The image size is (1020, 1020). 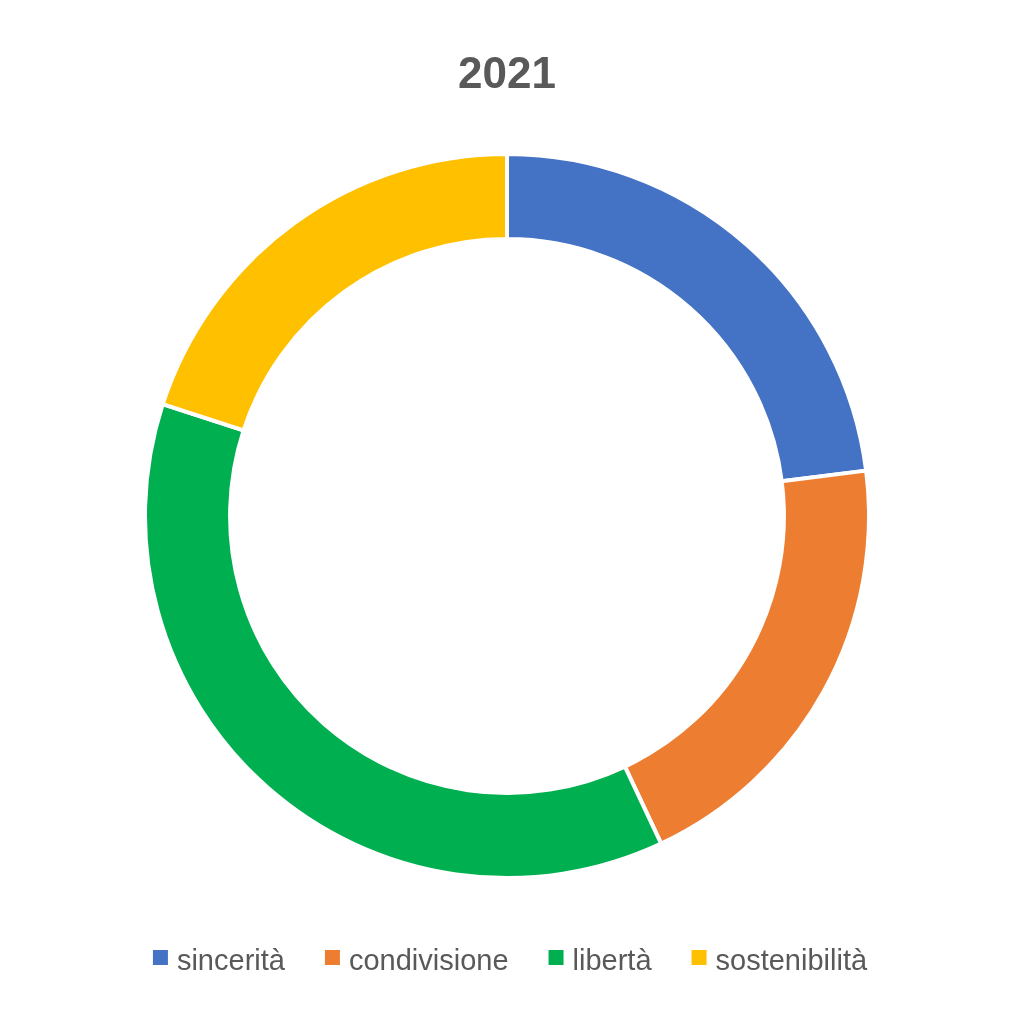 I want to click on legend-label: sostenibilità, so click(x=791, y=960).